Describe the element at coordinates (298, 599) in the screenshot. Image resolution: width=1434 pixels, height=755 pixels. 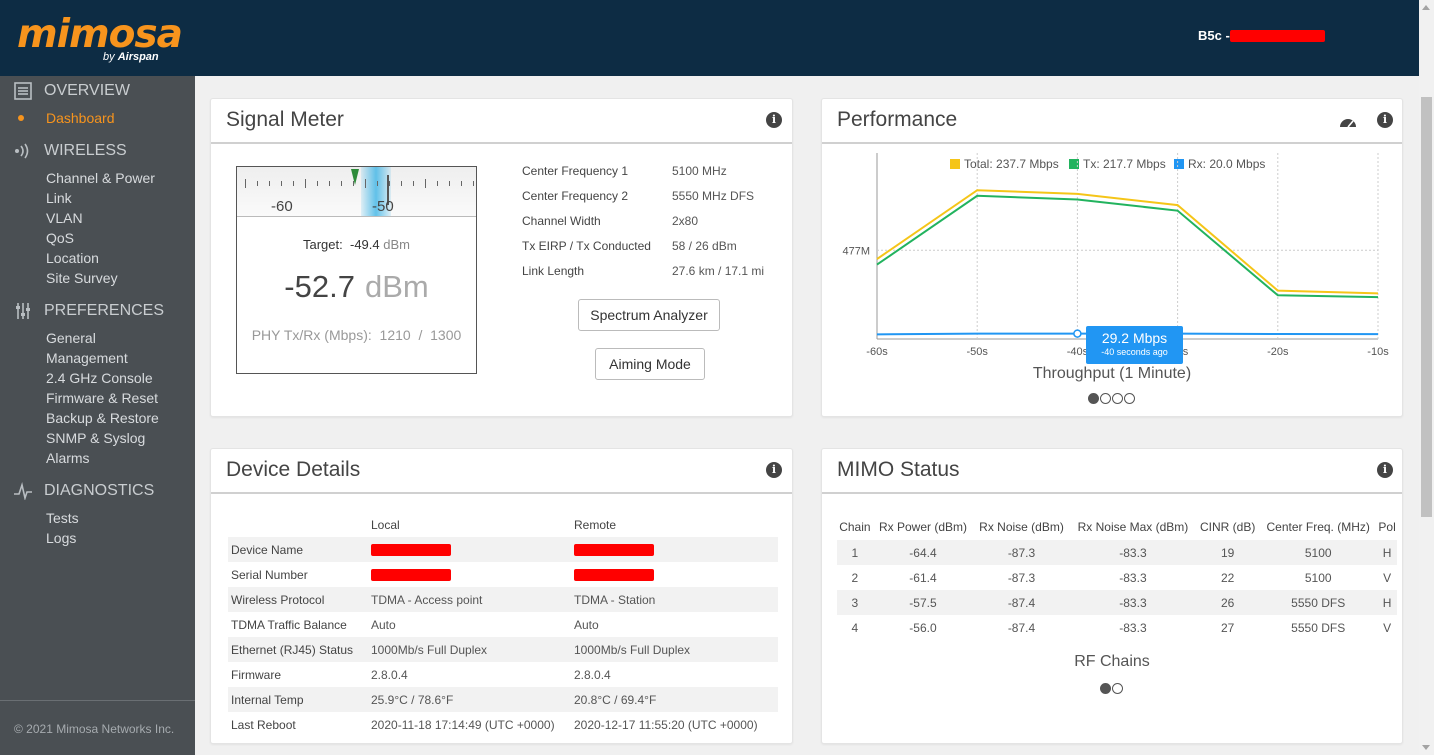
I see `row-label: Wireless Protocol` at that location.